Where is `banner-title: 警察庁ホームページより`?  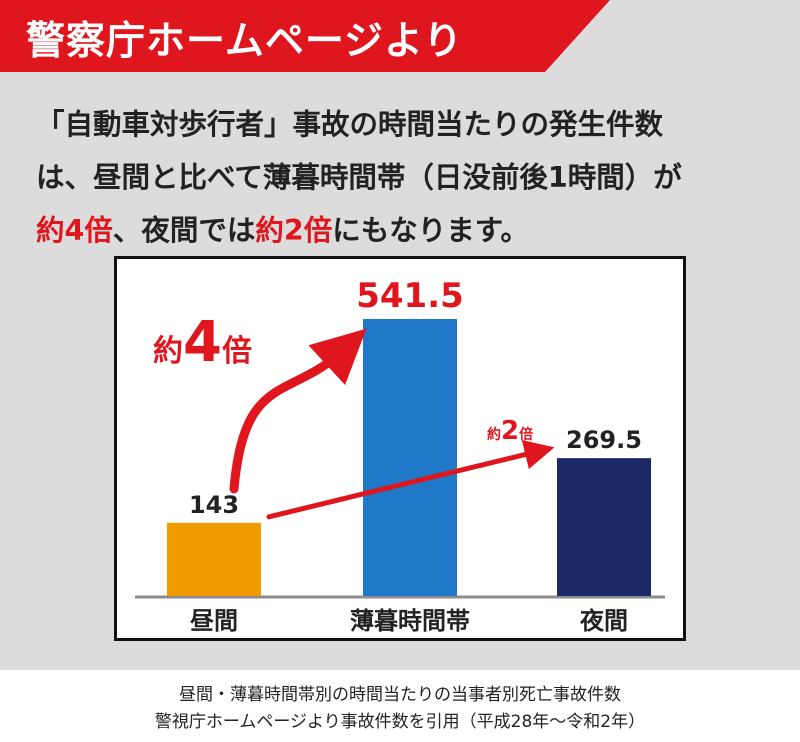
banner-title: 警察庁ホームページより is located at coordinates (245, 41).